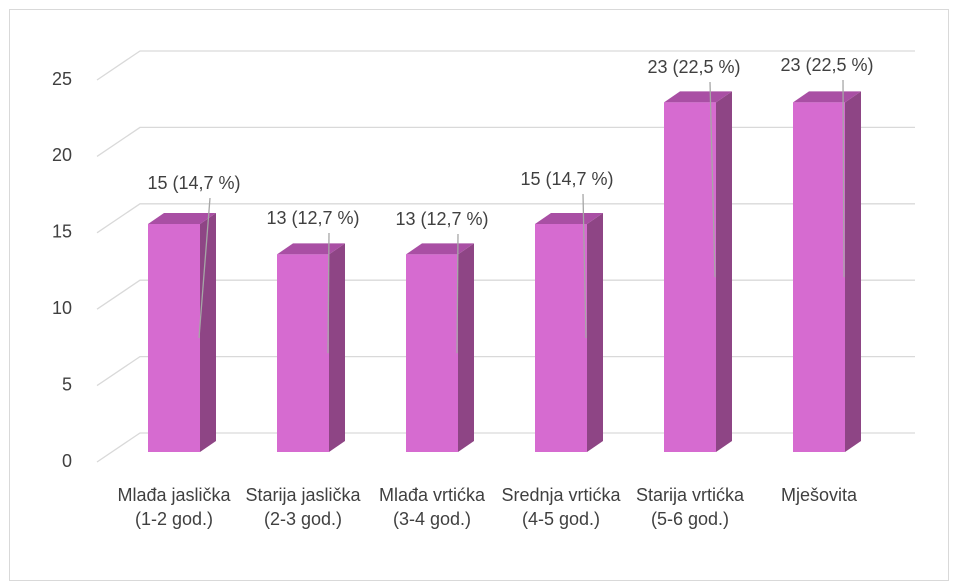 The height and width of the screenshot is (581, 958). I want to click on x-tick-label: Starija vrtićka (5-6 god.), so click(690, 507).